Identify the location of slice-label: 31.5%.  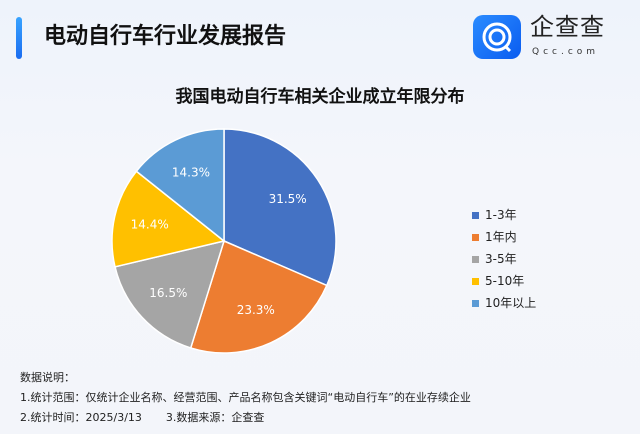
(288, 199).